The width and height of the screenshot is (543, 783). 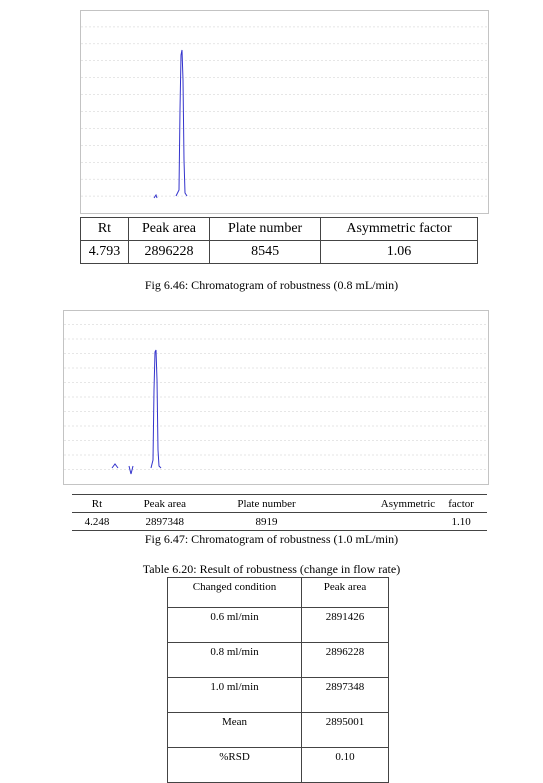 I want to click on cell: 2895001, so click(x=345, y=730).